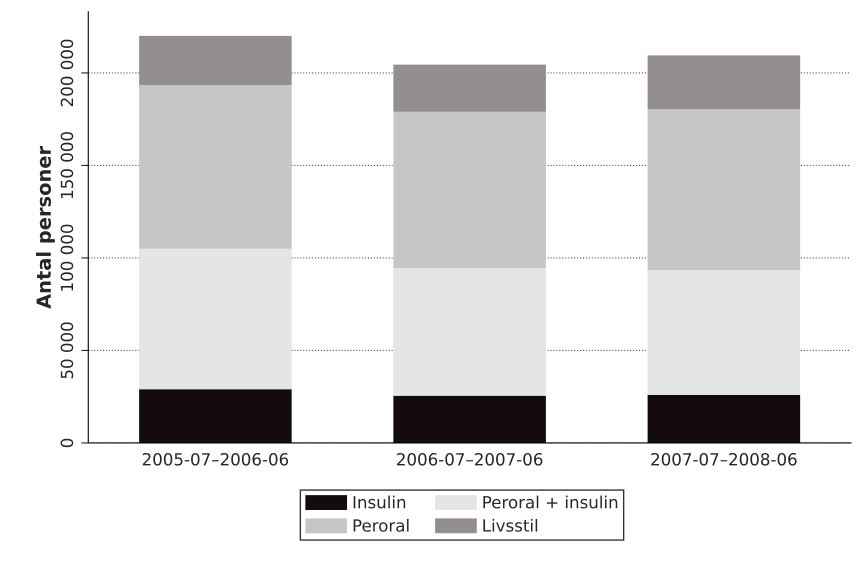 This screenshot has height=565, width=857. What do you see at coordinates (67, 350) in the screenshot?
I see `y-tick-label: 50 000` at bounding box center [67, 350].